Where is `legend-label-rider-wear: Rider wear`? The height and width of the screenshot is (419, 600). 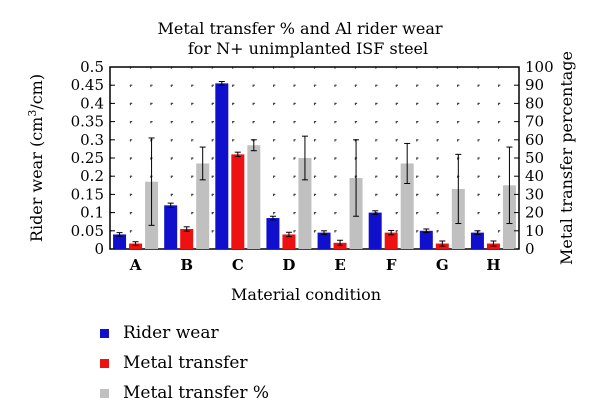 legend-label-rider-wear: Rider wear is located at coordinates (171, 333).